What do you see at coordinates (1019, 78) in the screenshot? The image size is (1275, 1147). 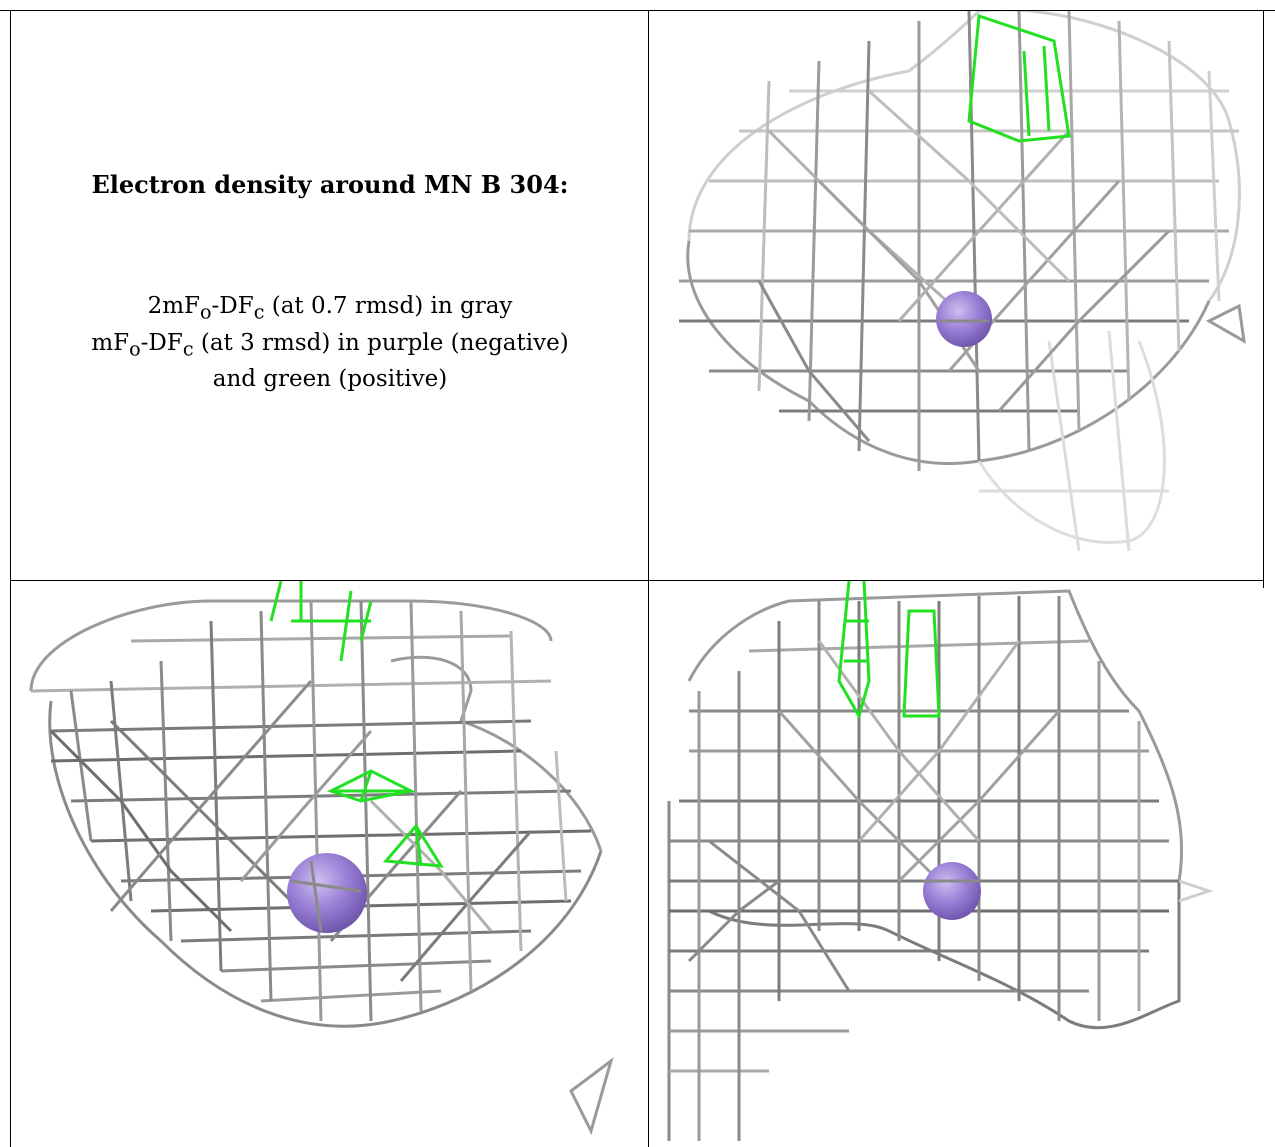 I see `positive-density-top` at bounding box center [1019, 78].